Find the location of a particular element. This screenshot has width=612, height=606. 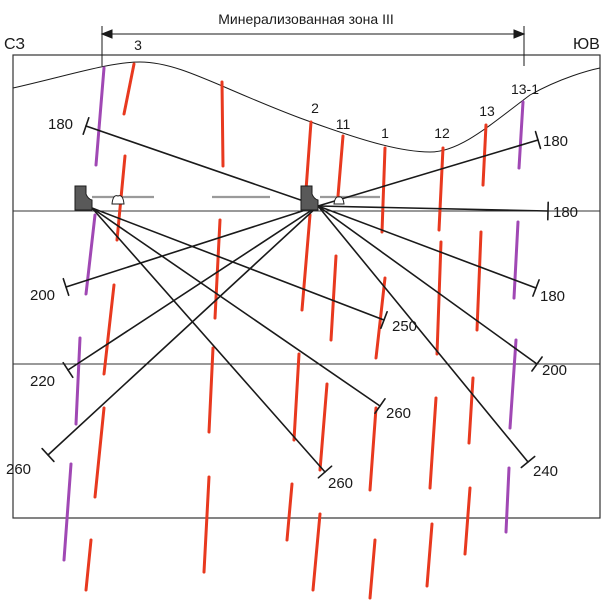

vein-label: 2 is located at coordinates (315, 108).